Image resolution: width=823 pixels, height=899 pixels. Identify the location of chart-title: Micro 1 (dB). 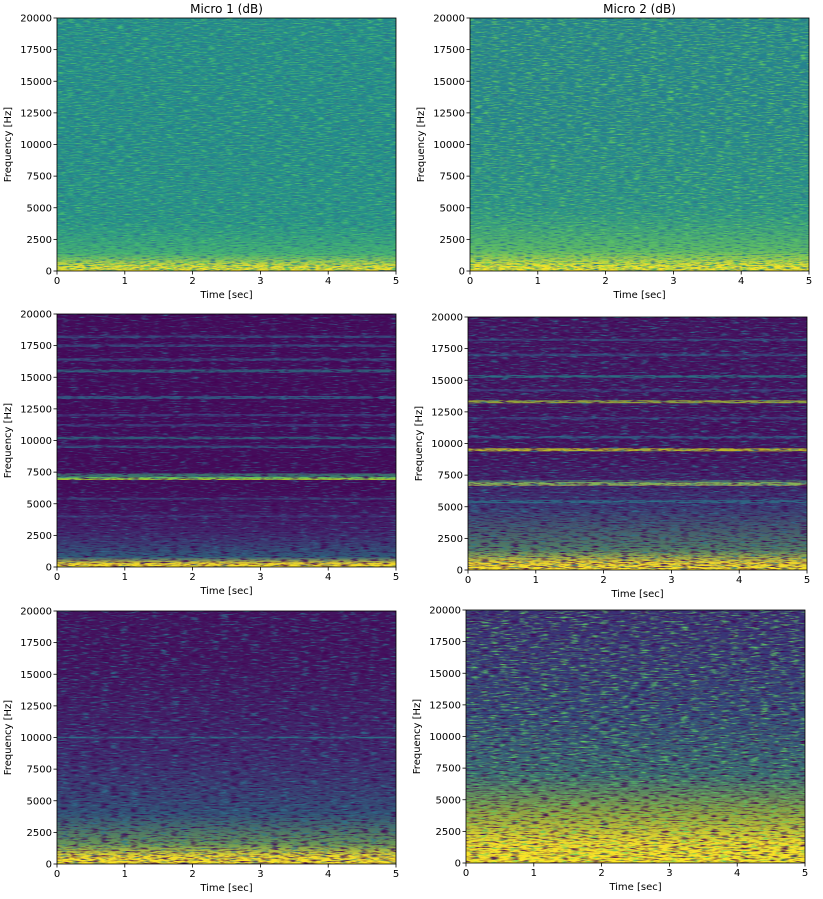
(226, 9).